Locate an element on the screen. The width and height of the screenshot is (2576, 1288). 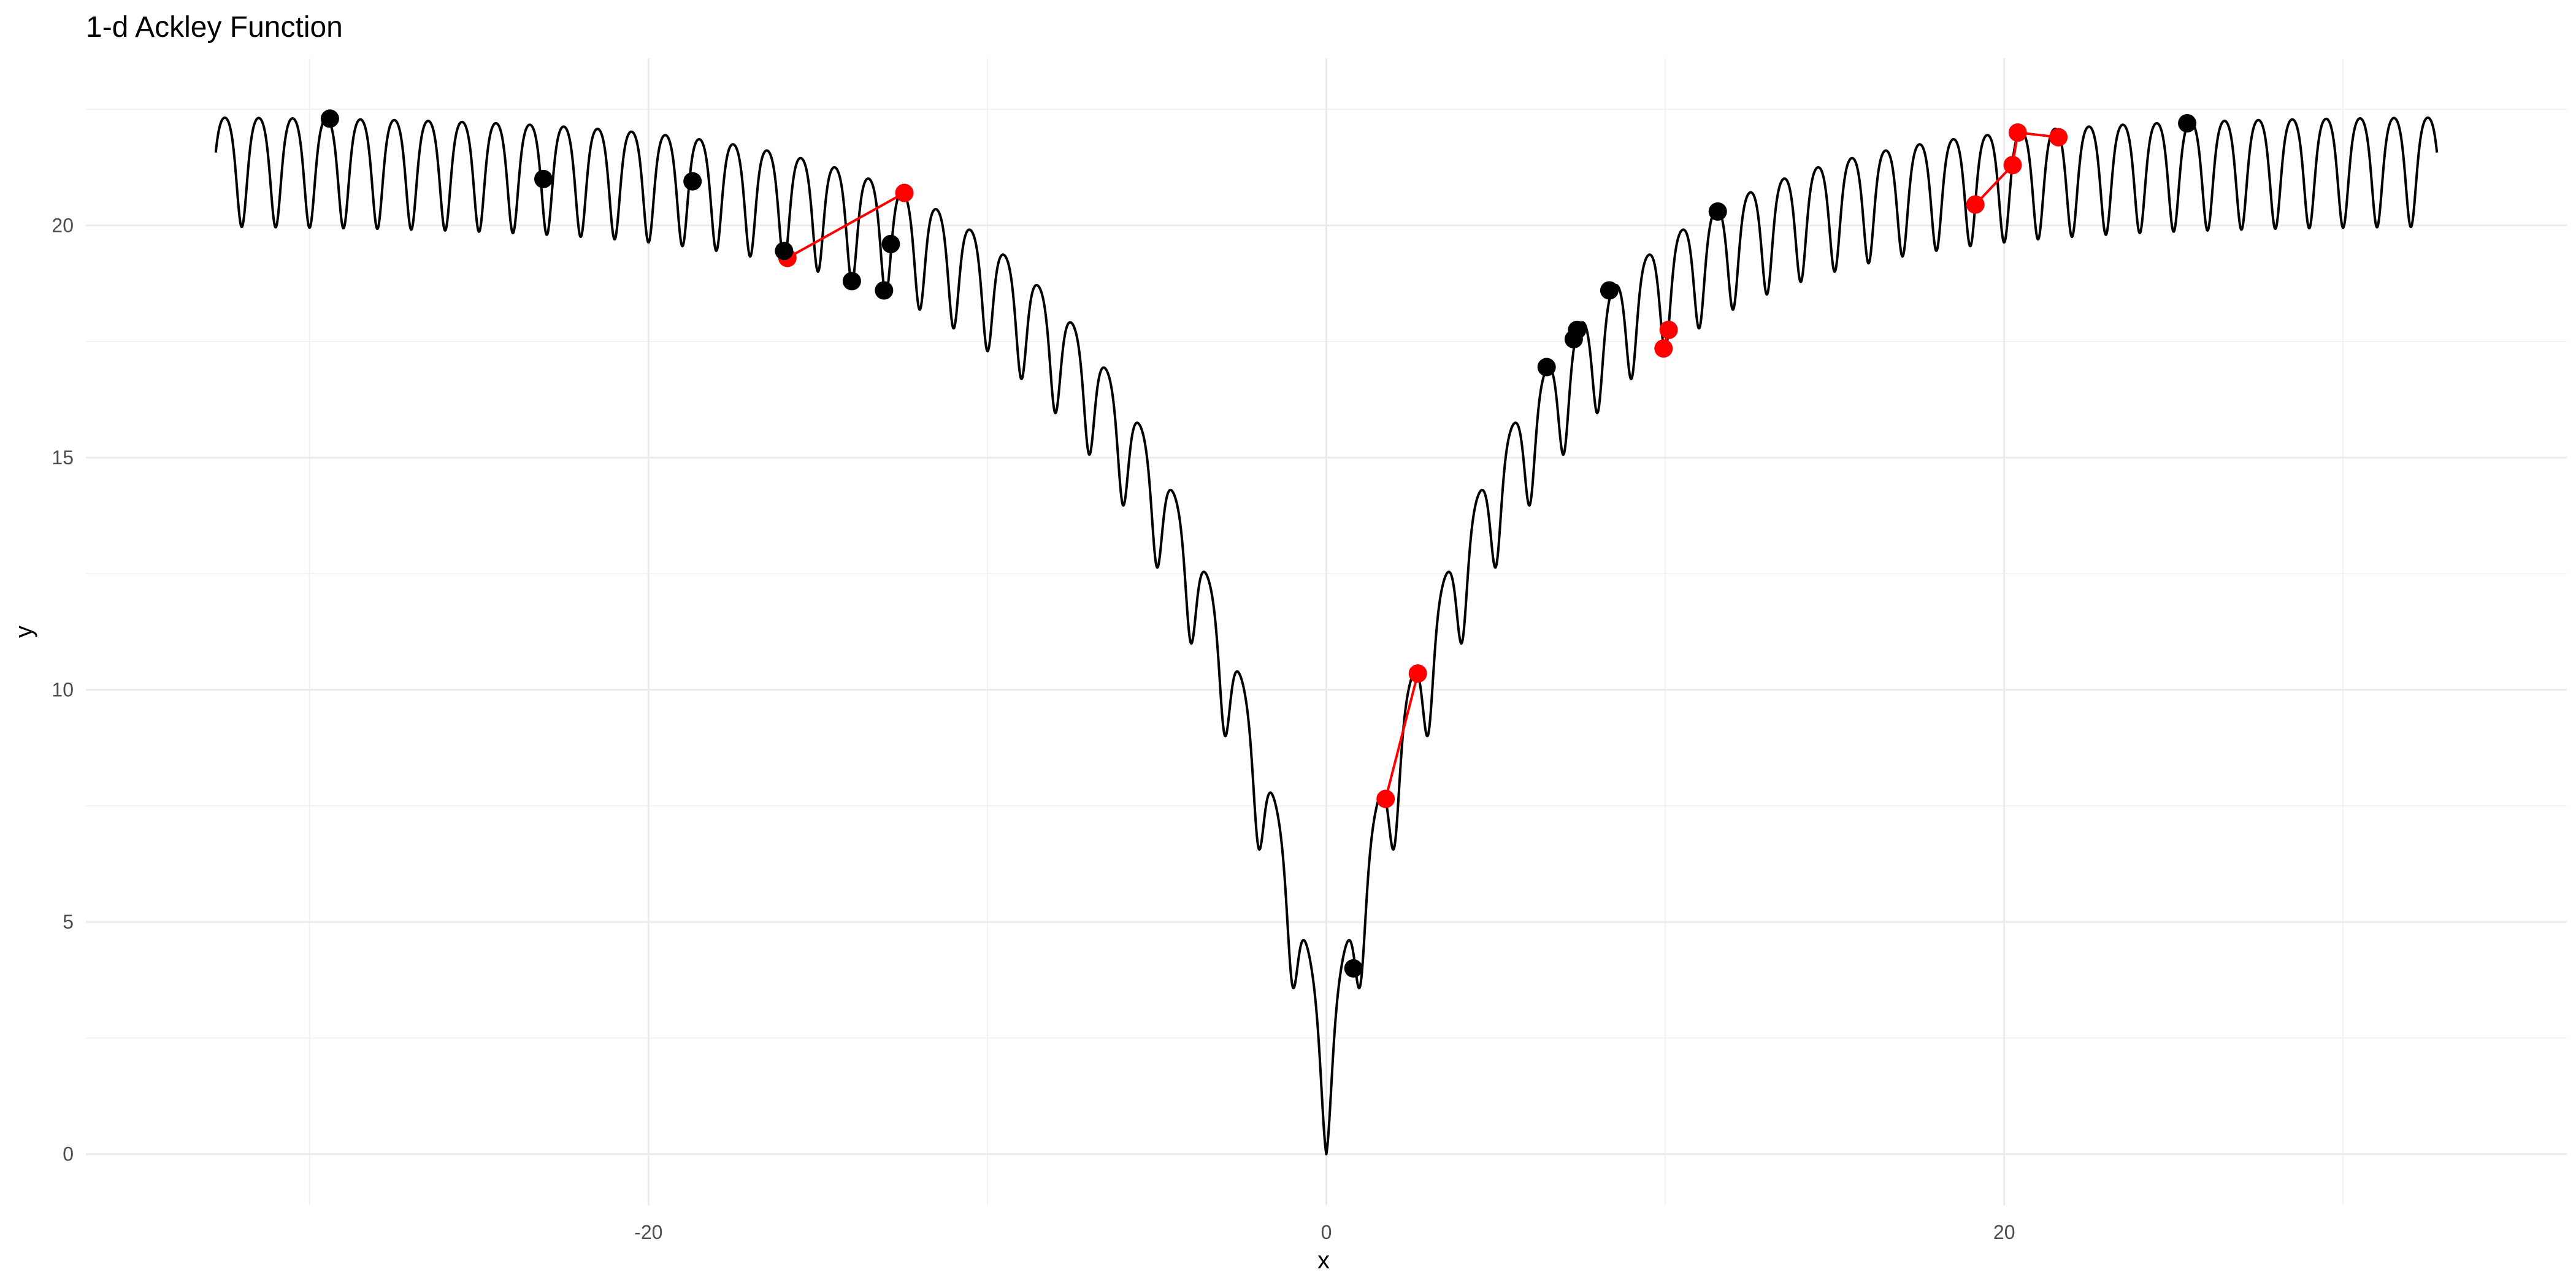
x-tick-label: -20 is located at coordinates (648, 1232).